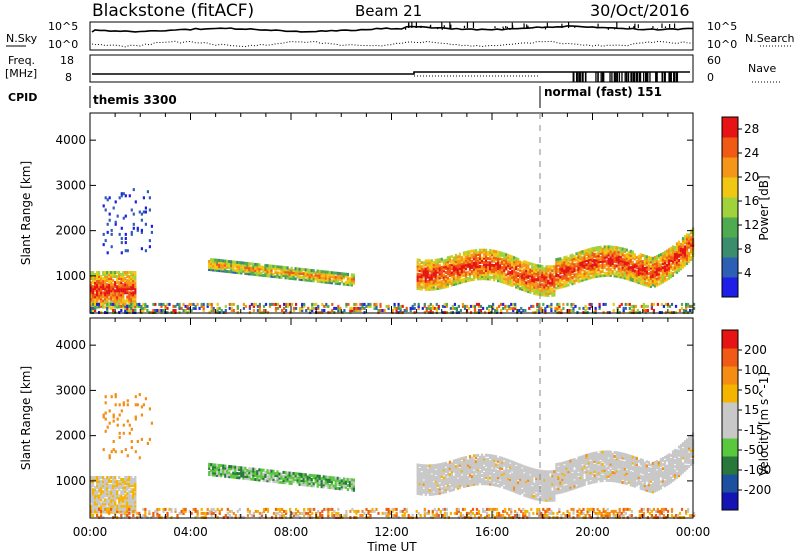 Image resolution: width=800 pixels, height=558 pixels. Describe the element at coordinates (22, 97) in the screenshot. I see `cpid-label: CPID` at that location.